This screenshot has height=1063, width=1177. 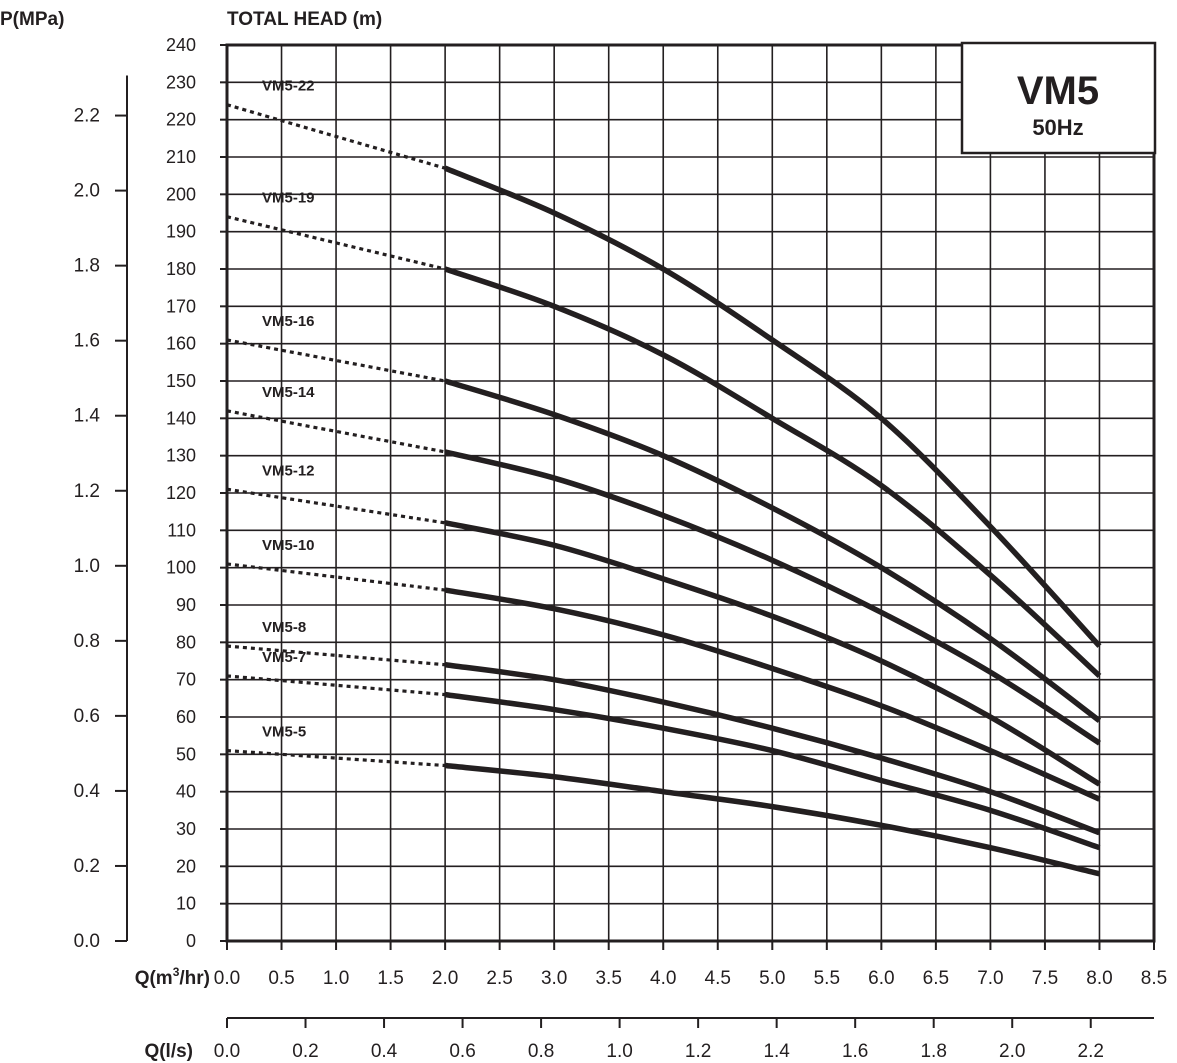 I want to click on flow-m3hr-tick-label: 3.5, so click(x=608, y=978).